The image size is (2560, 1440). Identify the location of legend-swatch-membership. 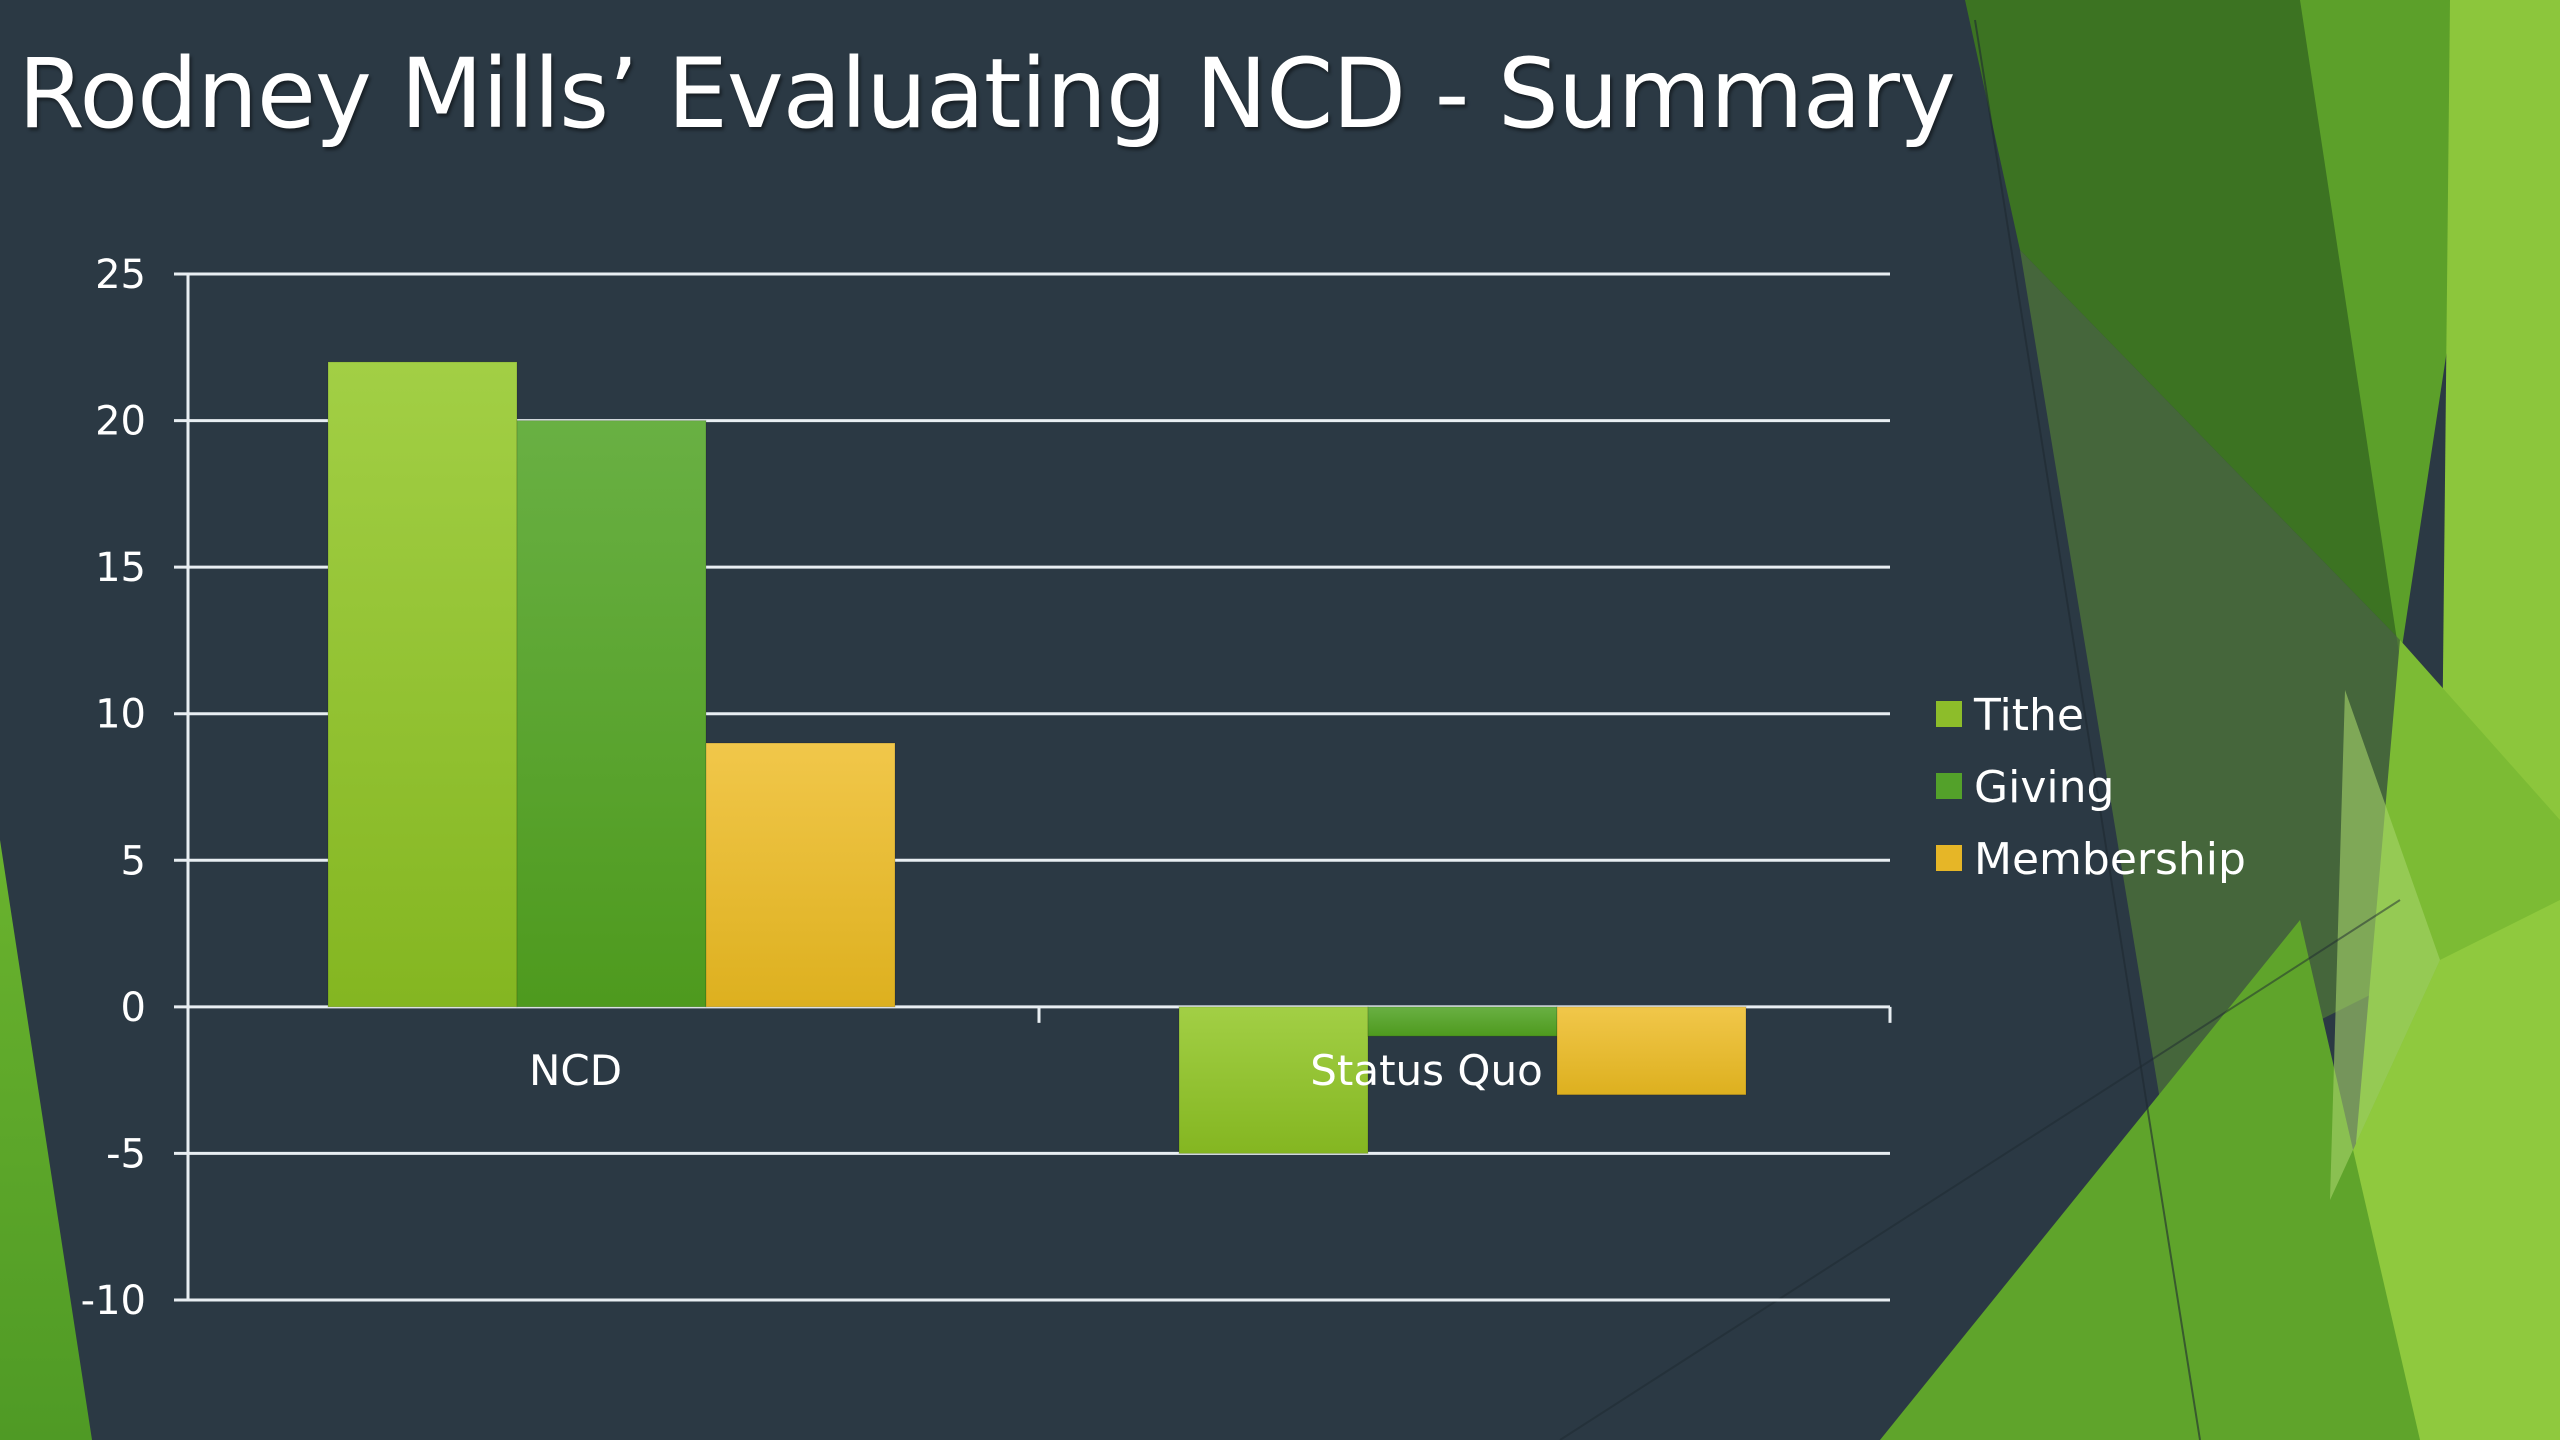
(1949, 858).